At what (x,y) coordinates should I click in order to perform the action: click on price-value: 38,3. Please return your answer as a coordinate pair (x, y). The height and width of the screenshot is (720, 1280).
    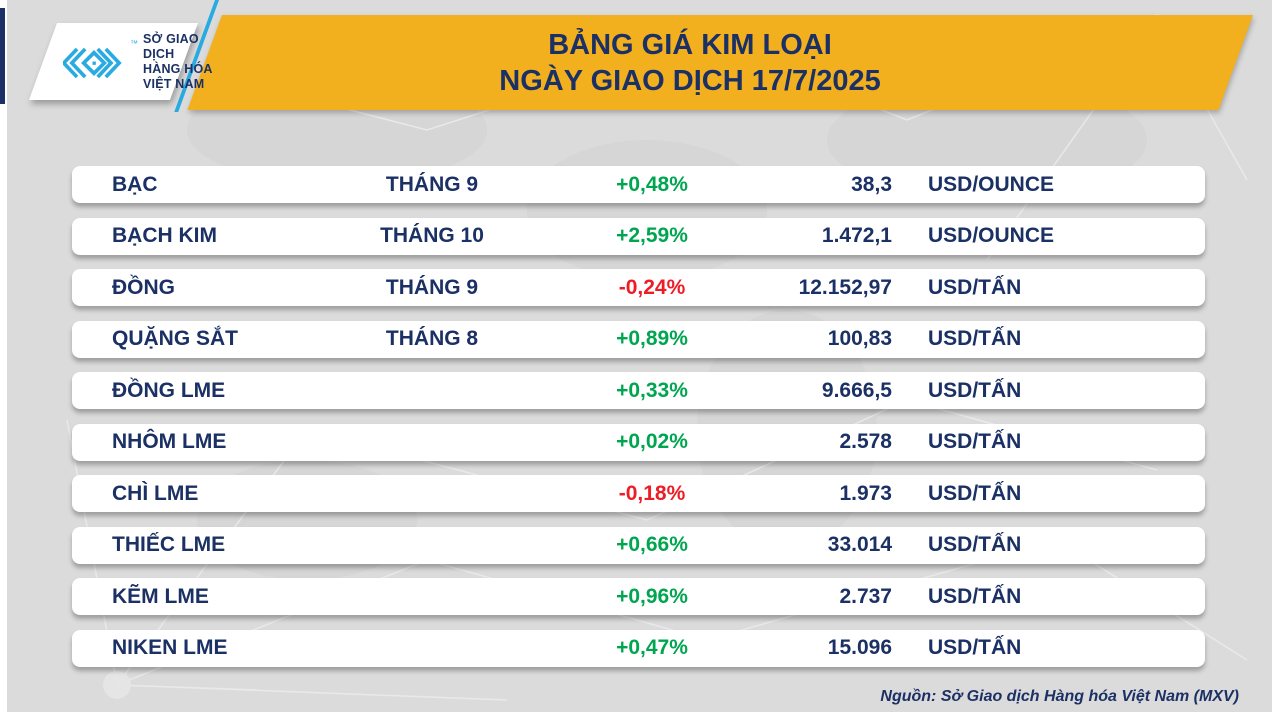
    Looking at the image, I should click on (871, 184).